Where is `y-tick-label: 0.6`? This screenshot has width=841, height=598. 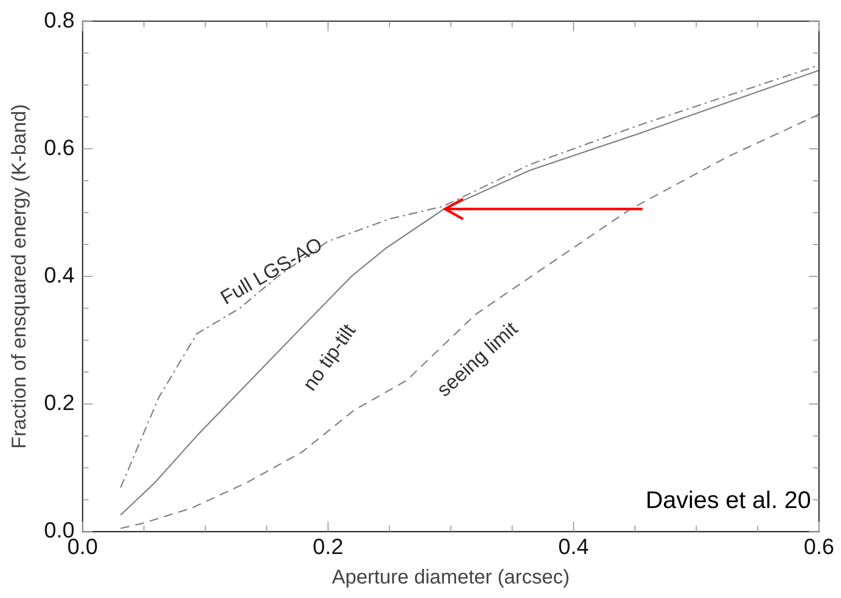
y-tick-label: 0.6 is located at coordinates (59, 147).